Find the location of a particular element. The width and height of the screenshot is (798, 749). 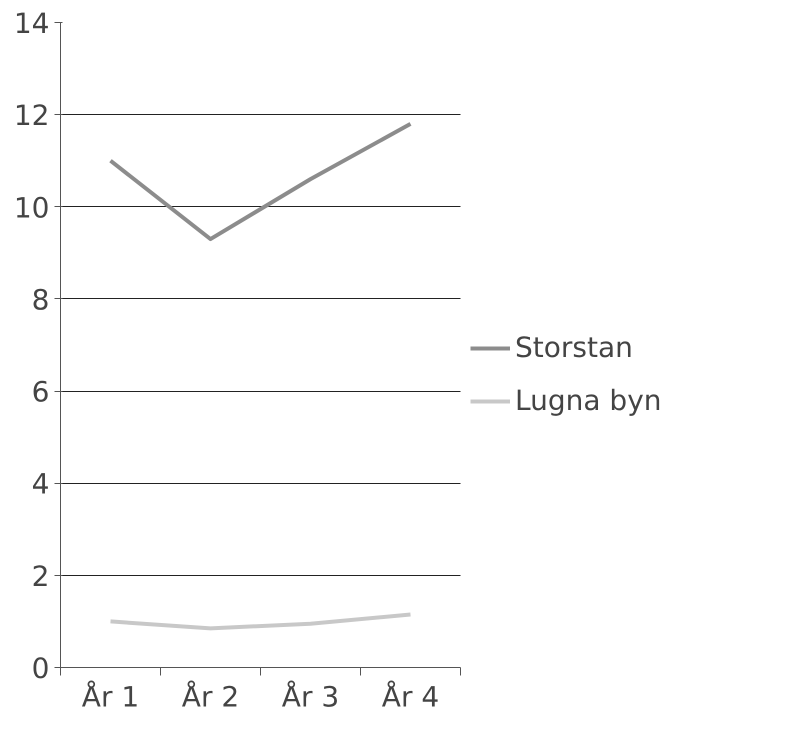

y-tick-label: 6 is located at coordinates (41, 392).